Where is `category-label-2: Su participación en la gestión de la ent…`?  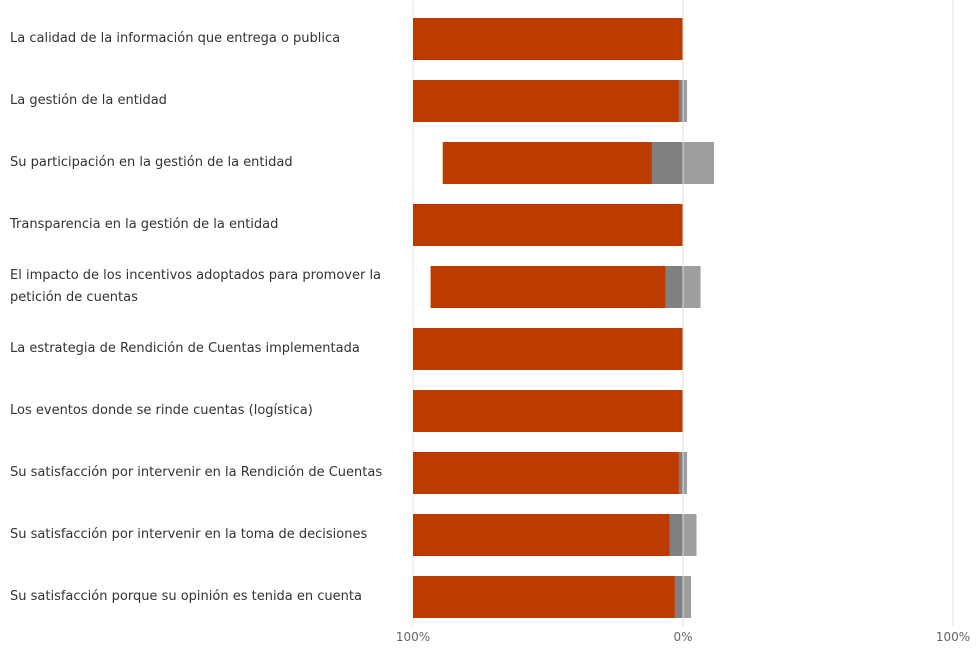
category-label-2: Su participación en la gestión de la ent… is located at coordinates (151, 162).